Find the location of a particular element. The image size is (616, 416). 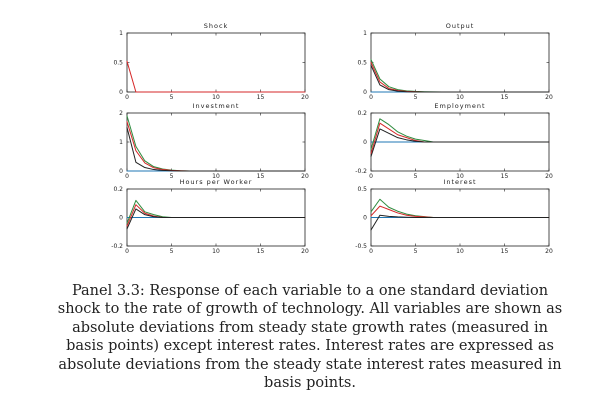

panel-interest-xtick-label: 5 is located at coordinates (416, 251).